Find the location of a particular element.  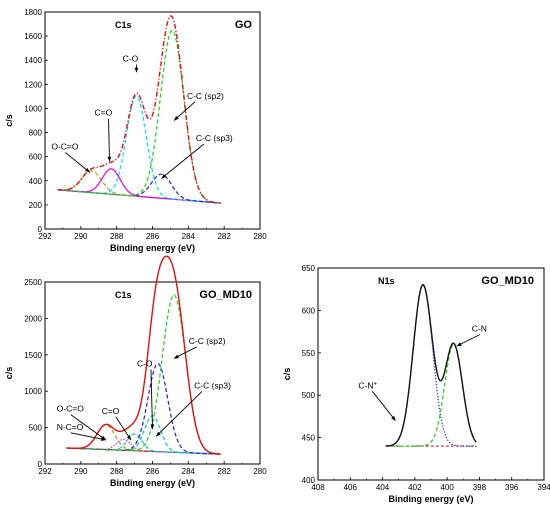

x-tick-label: 396 is located at coordinates (512, 487).